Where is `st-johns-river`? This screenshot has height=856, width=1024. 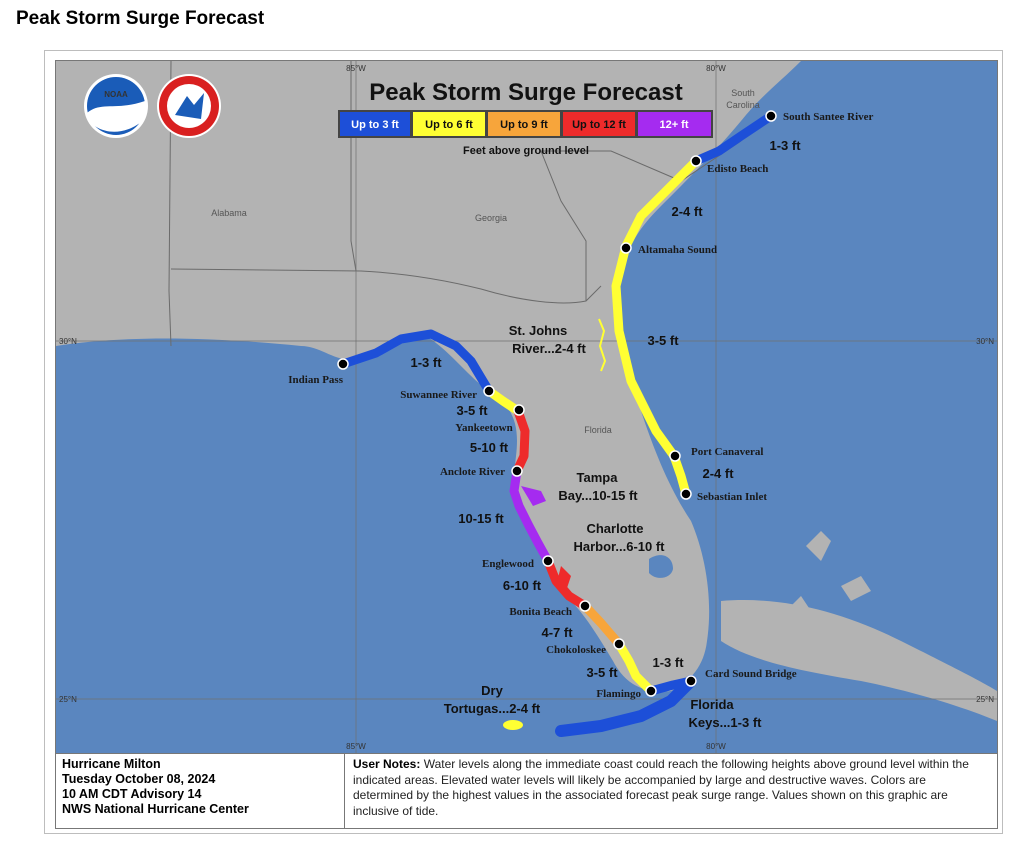
st-johns-river is located at coordinates (602, 345).